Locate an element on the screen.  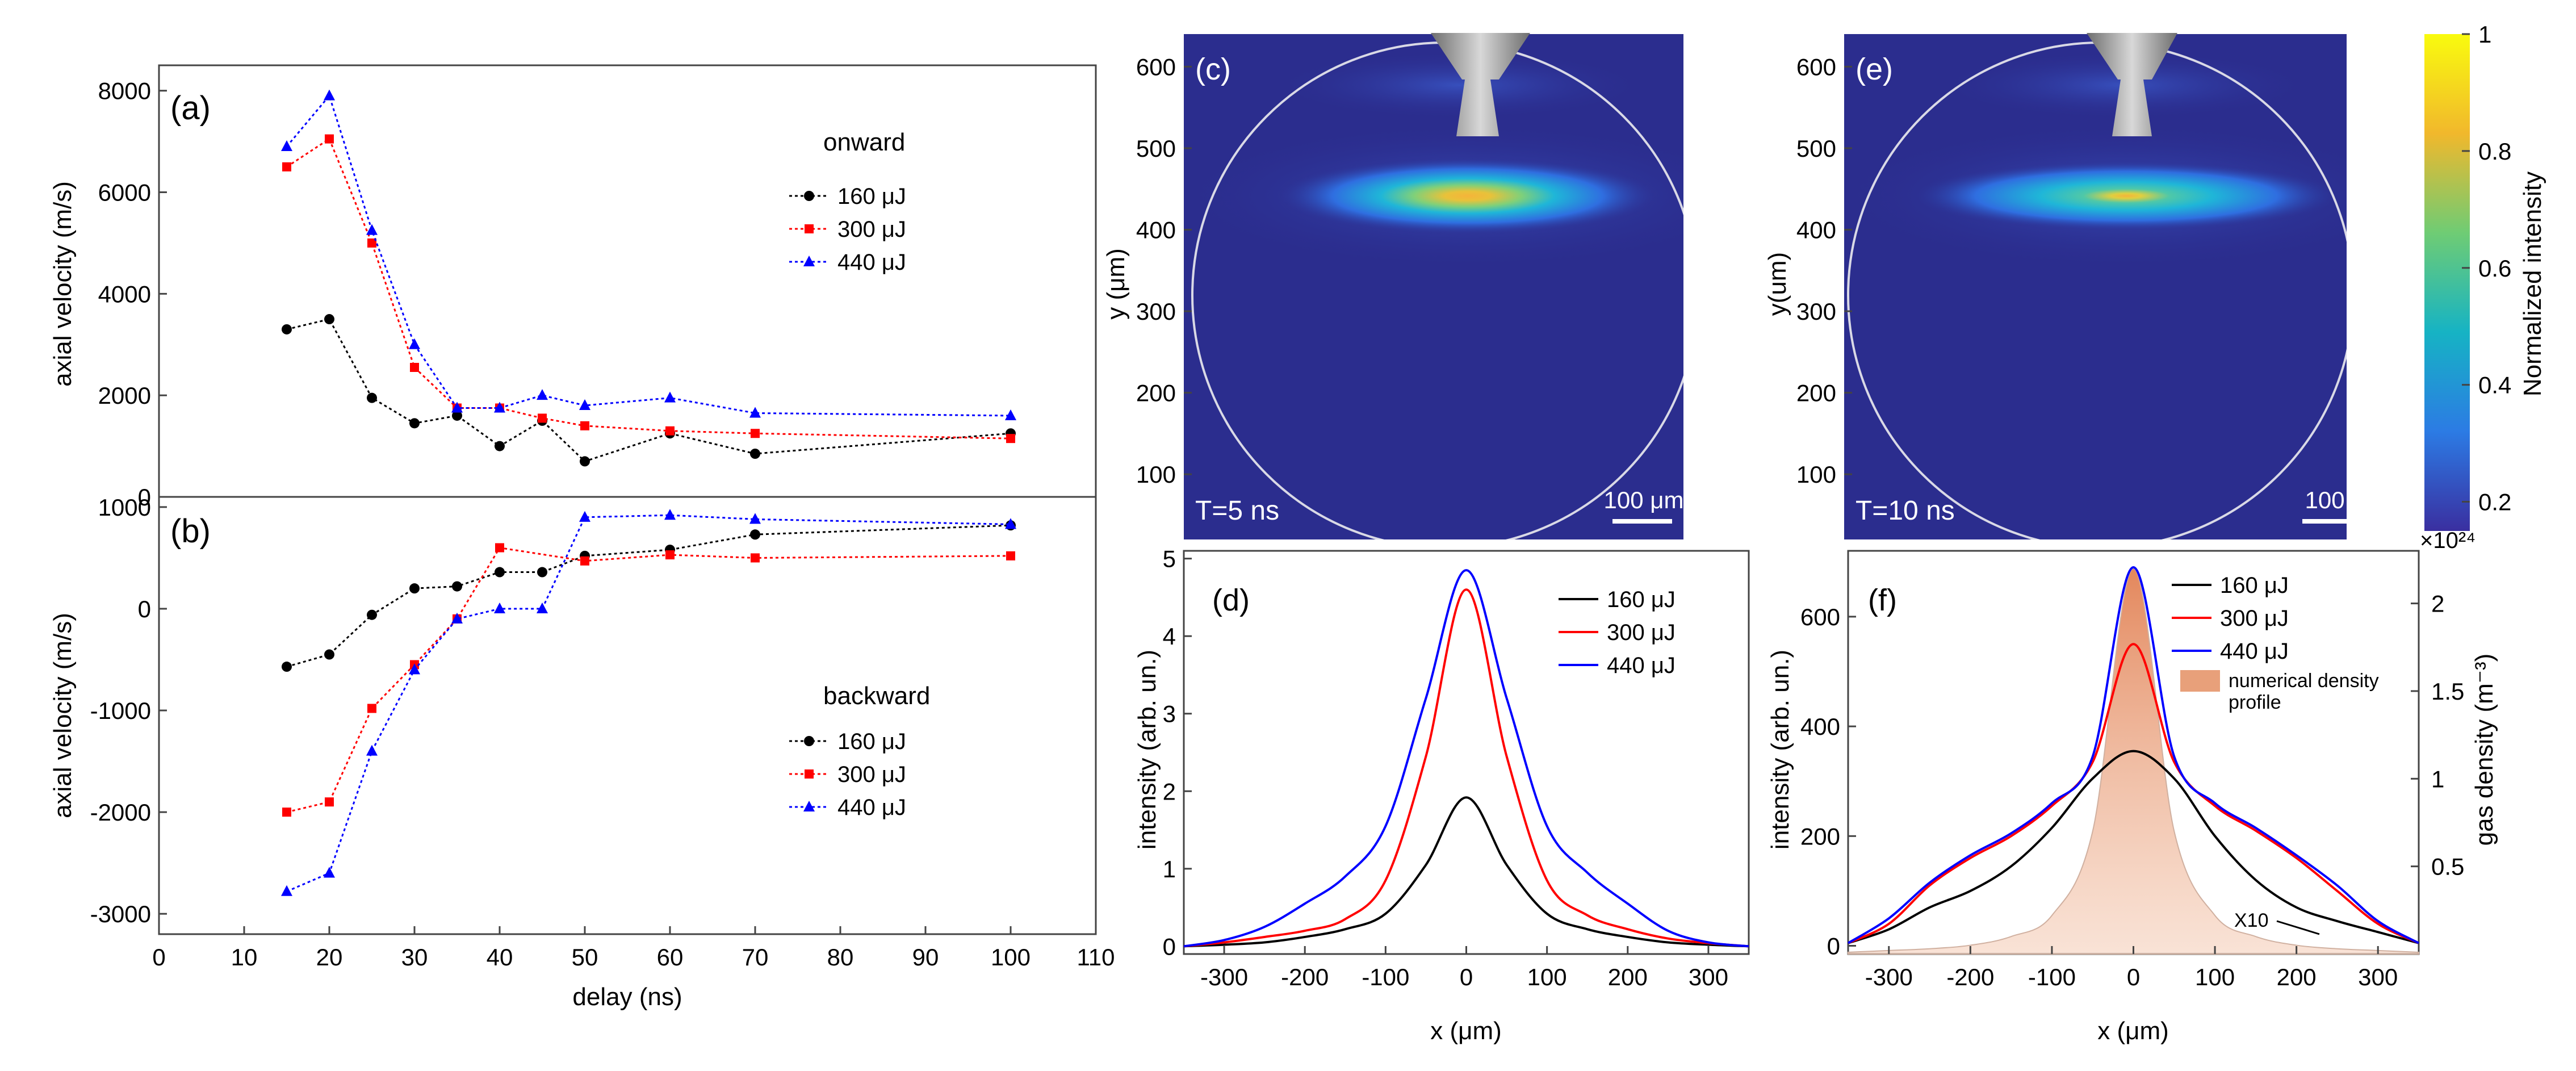
panel-f-xlabel: x (μm) is located at coordinates (2133, 1031).